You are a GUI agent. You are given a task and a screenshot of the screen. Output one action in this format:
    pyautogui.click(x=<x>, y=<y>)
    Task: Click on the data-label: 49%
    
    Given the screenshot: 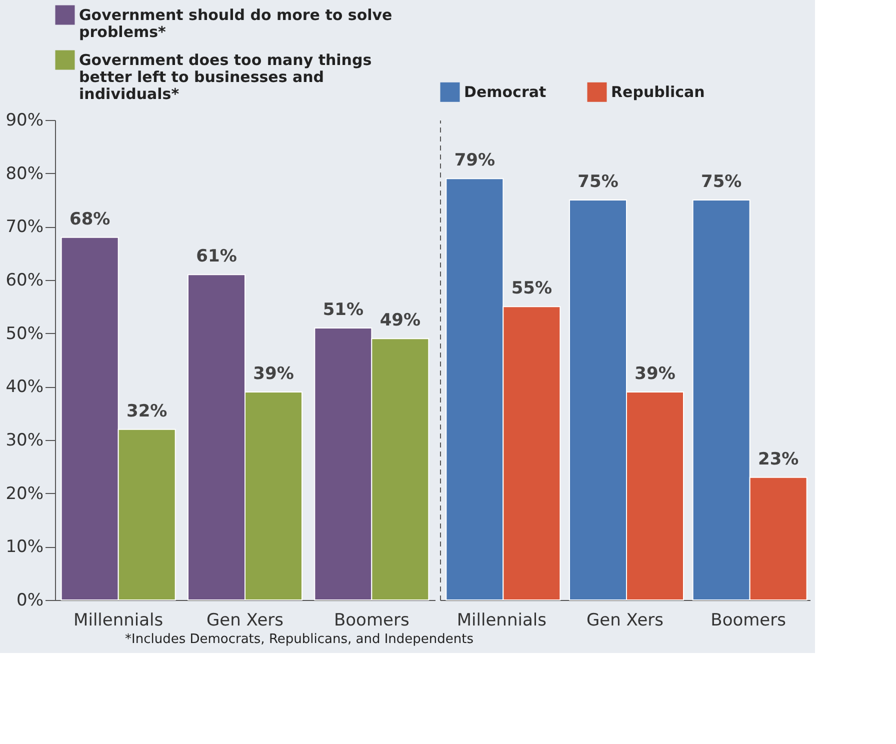 What is the action you would take?
    pyautogui.click(x=400, y=320)
    